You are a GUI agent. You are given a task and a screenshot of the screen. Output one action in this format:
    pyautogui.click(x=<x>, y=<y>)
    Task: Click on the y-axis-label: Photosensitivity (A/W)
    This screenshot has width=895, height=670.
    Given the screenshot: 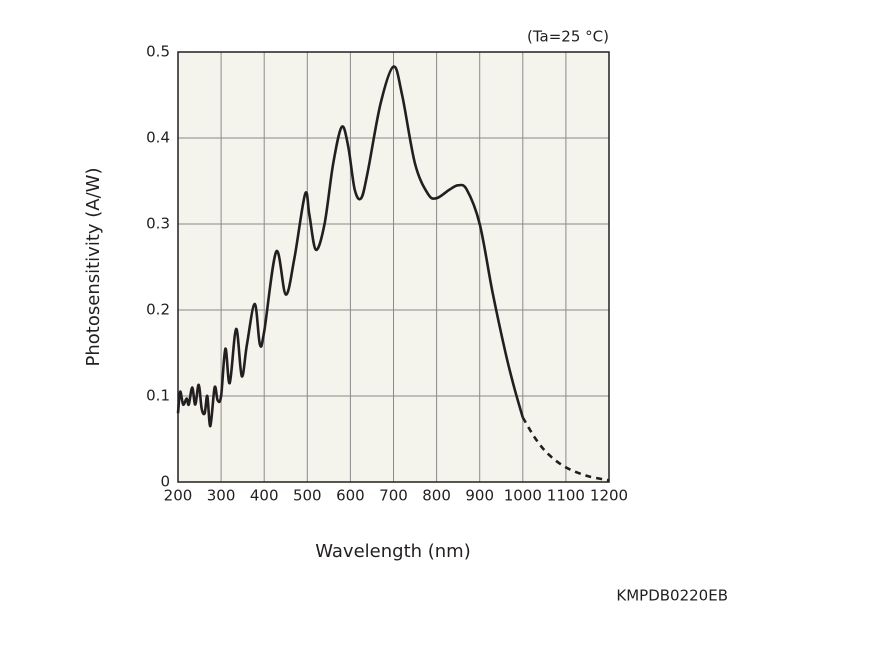 What is the action you would take?
    pyautogui.click(x=93, y=267)
    